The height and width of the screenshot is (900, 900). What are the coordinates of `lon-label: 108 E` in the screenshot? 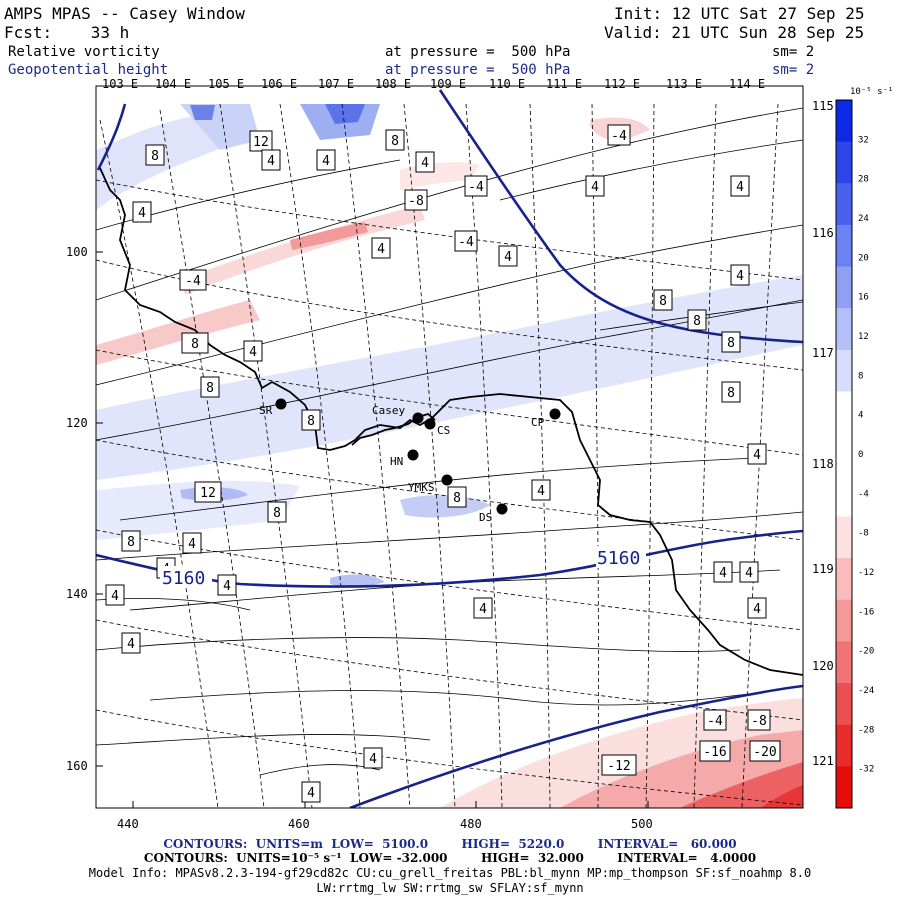 It's located at (393, 84).